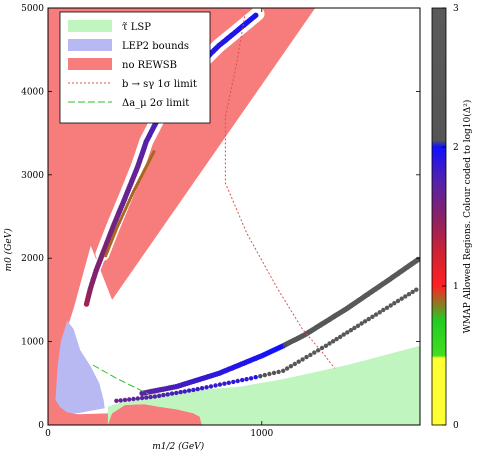  Describe the element at coordinates (8, 250) in the screenshot. I see `y-axis-label: m0 (GeV)` at that location.